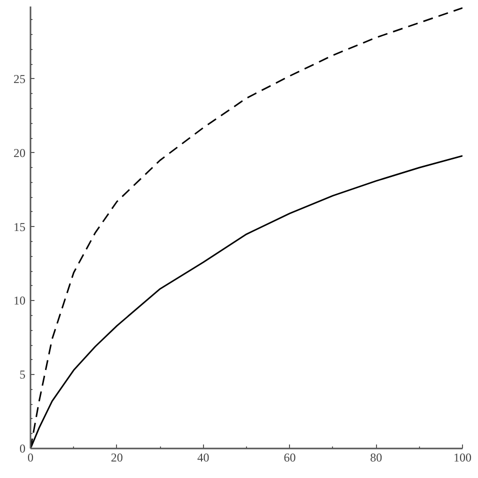  I want to click on y-tick-label: 0, so click(23, 449).